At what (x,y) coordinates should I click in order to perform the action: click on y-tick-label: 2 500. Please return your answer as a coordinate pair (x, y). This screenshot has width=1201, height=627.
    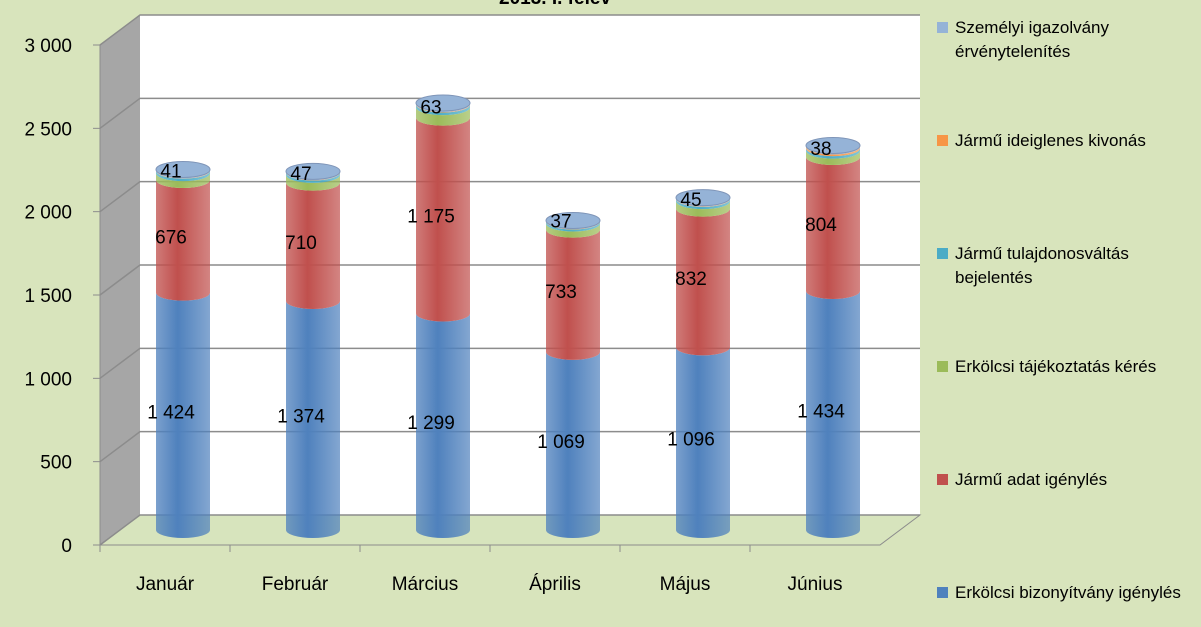
    Looking at the image, I should click on (48, 129).